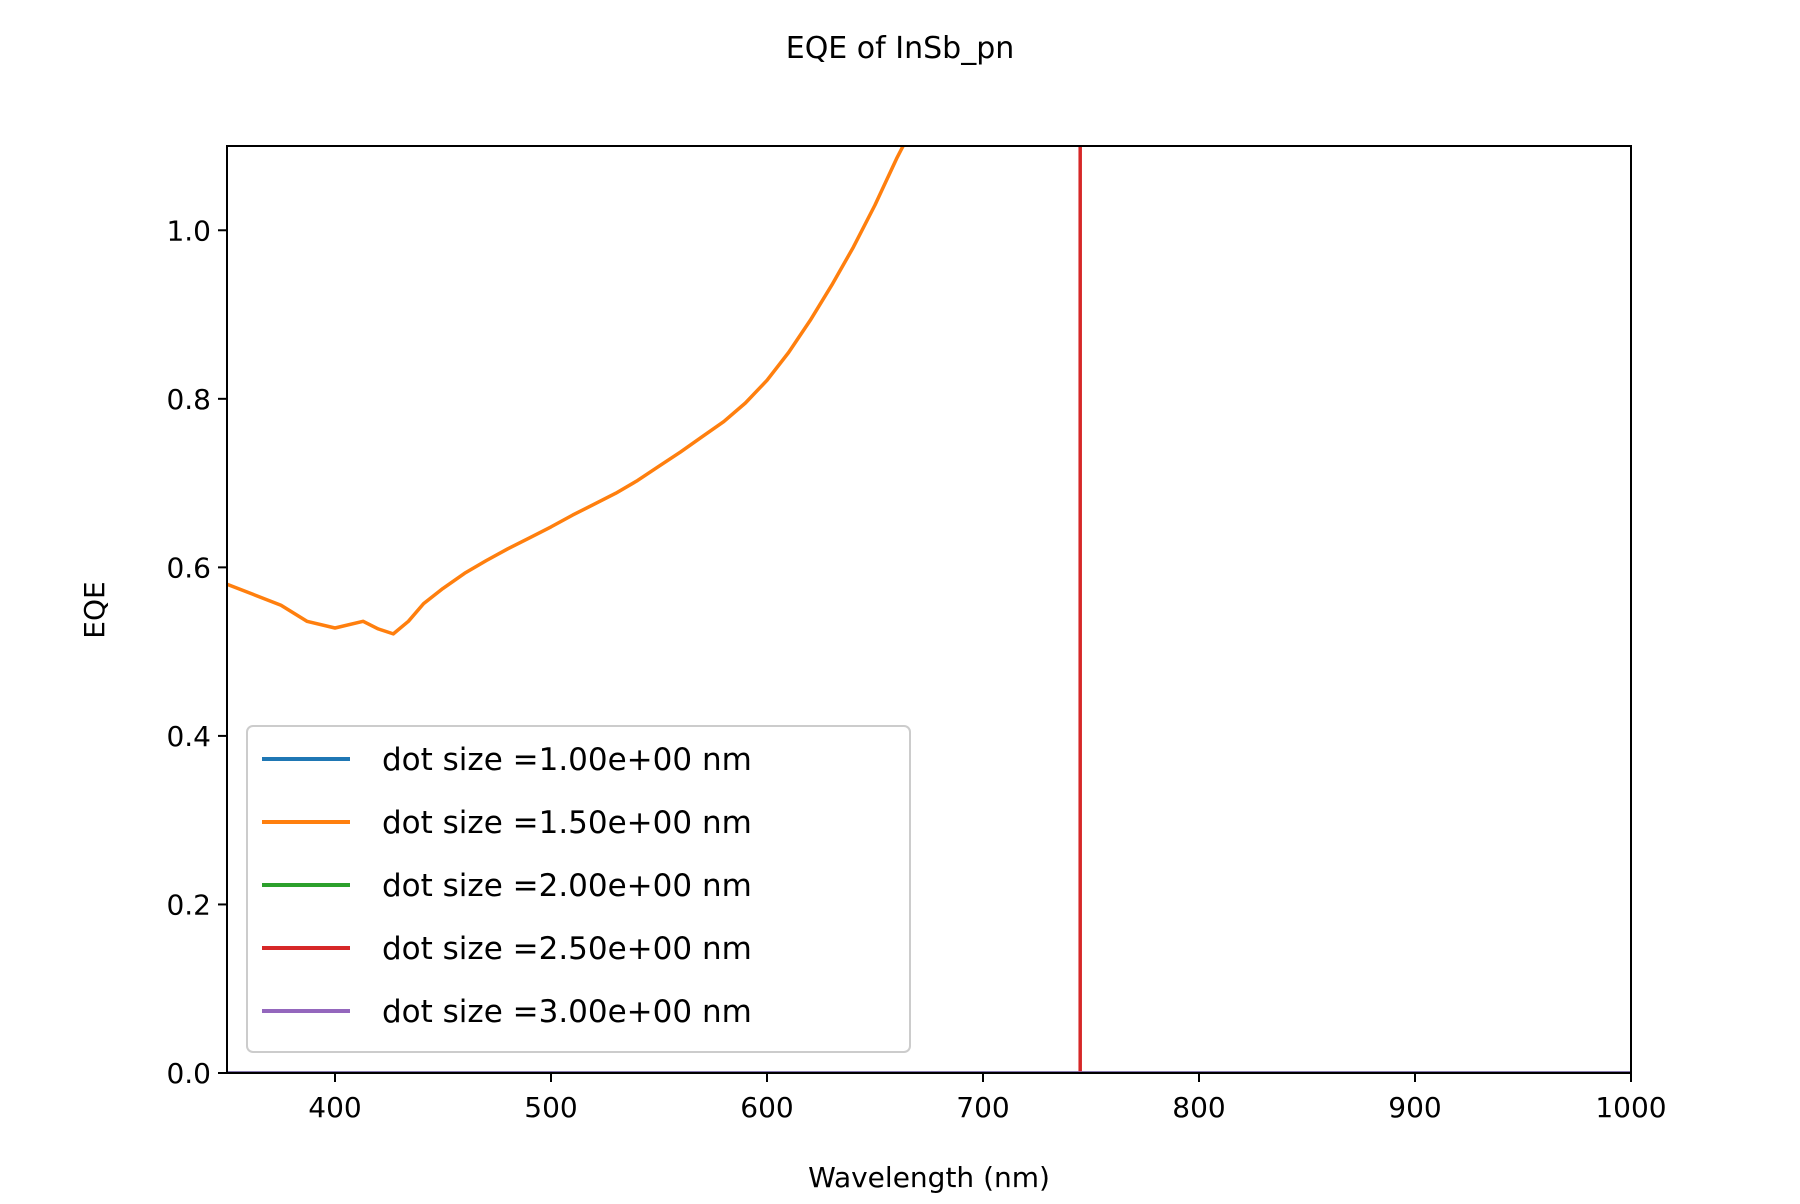 This screenshot has width=1800, height=1204. I want to click on y-axis-label: EQE, so click(94, 609).